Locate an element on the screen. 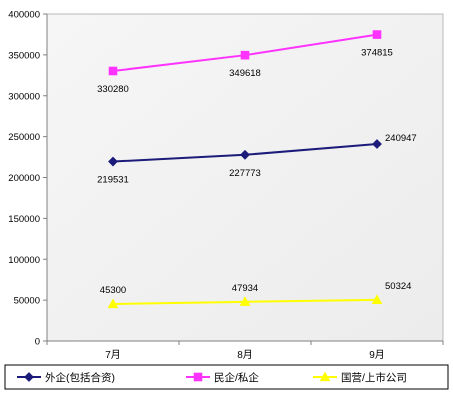  x-tick-label: 9月 is located at coordinates (377, 355).